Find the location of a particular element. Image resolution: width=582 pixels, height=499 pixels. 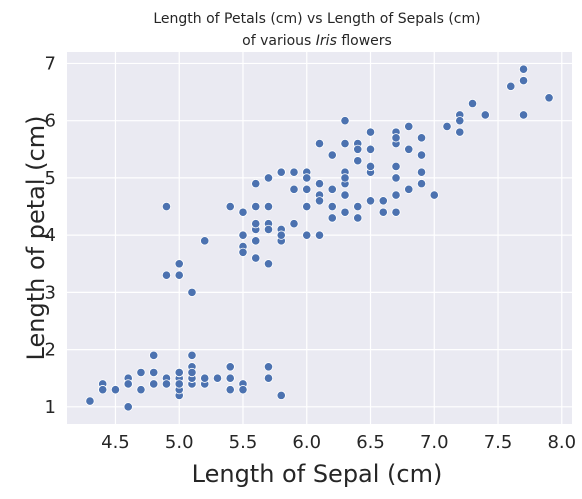

chart-title-line2-italic: Iris is located at coordinates (326, 41).